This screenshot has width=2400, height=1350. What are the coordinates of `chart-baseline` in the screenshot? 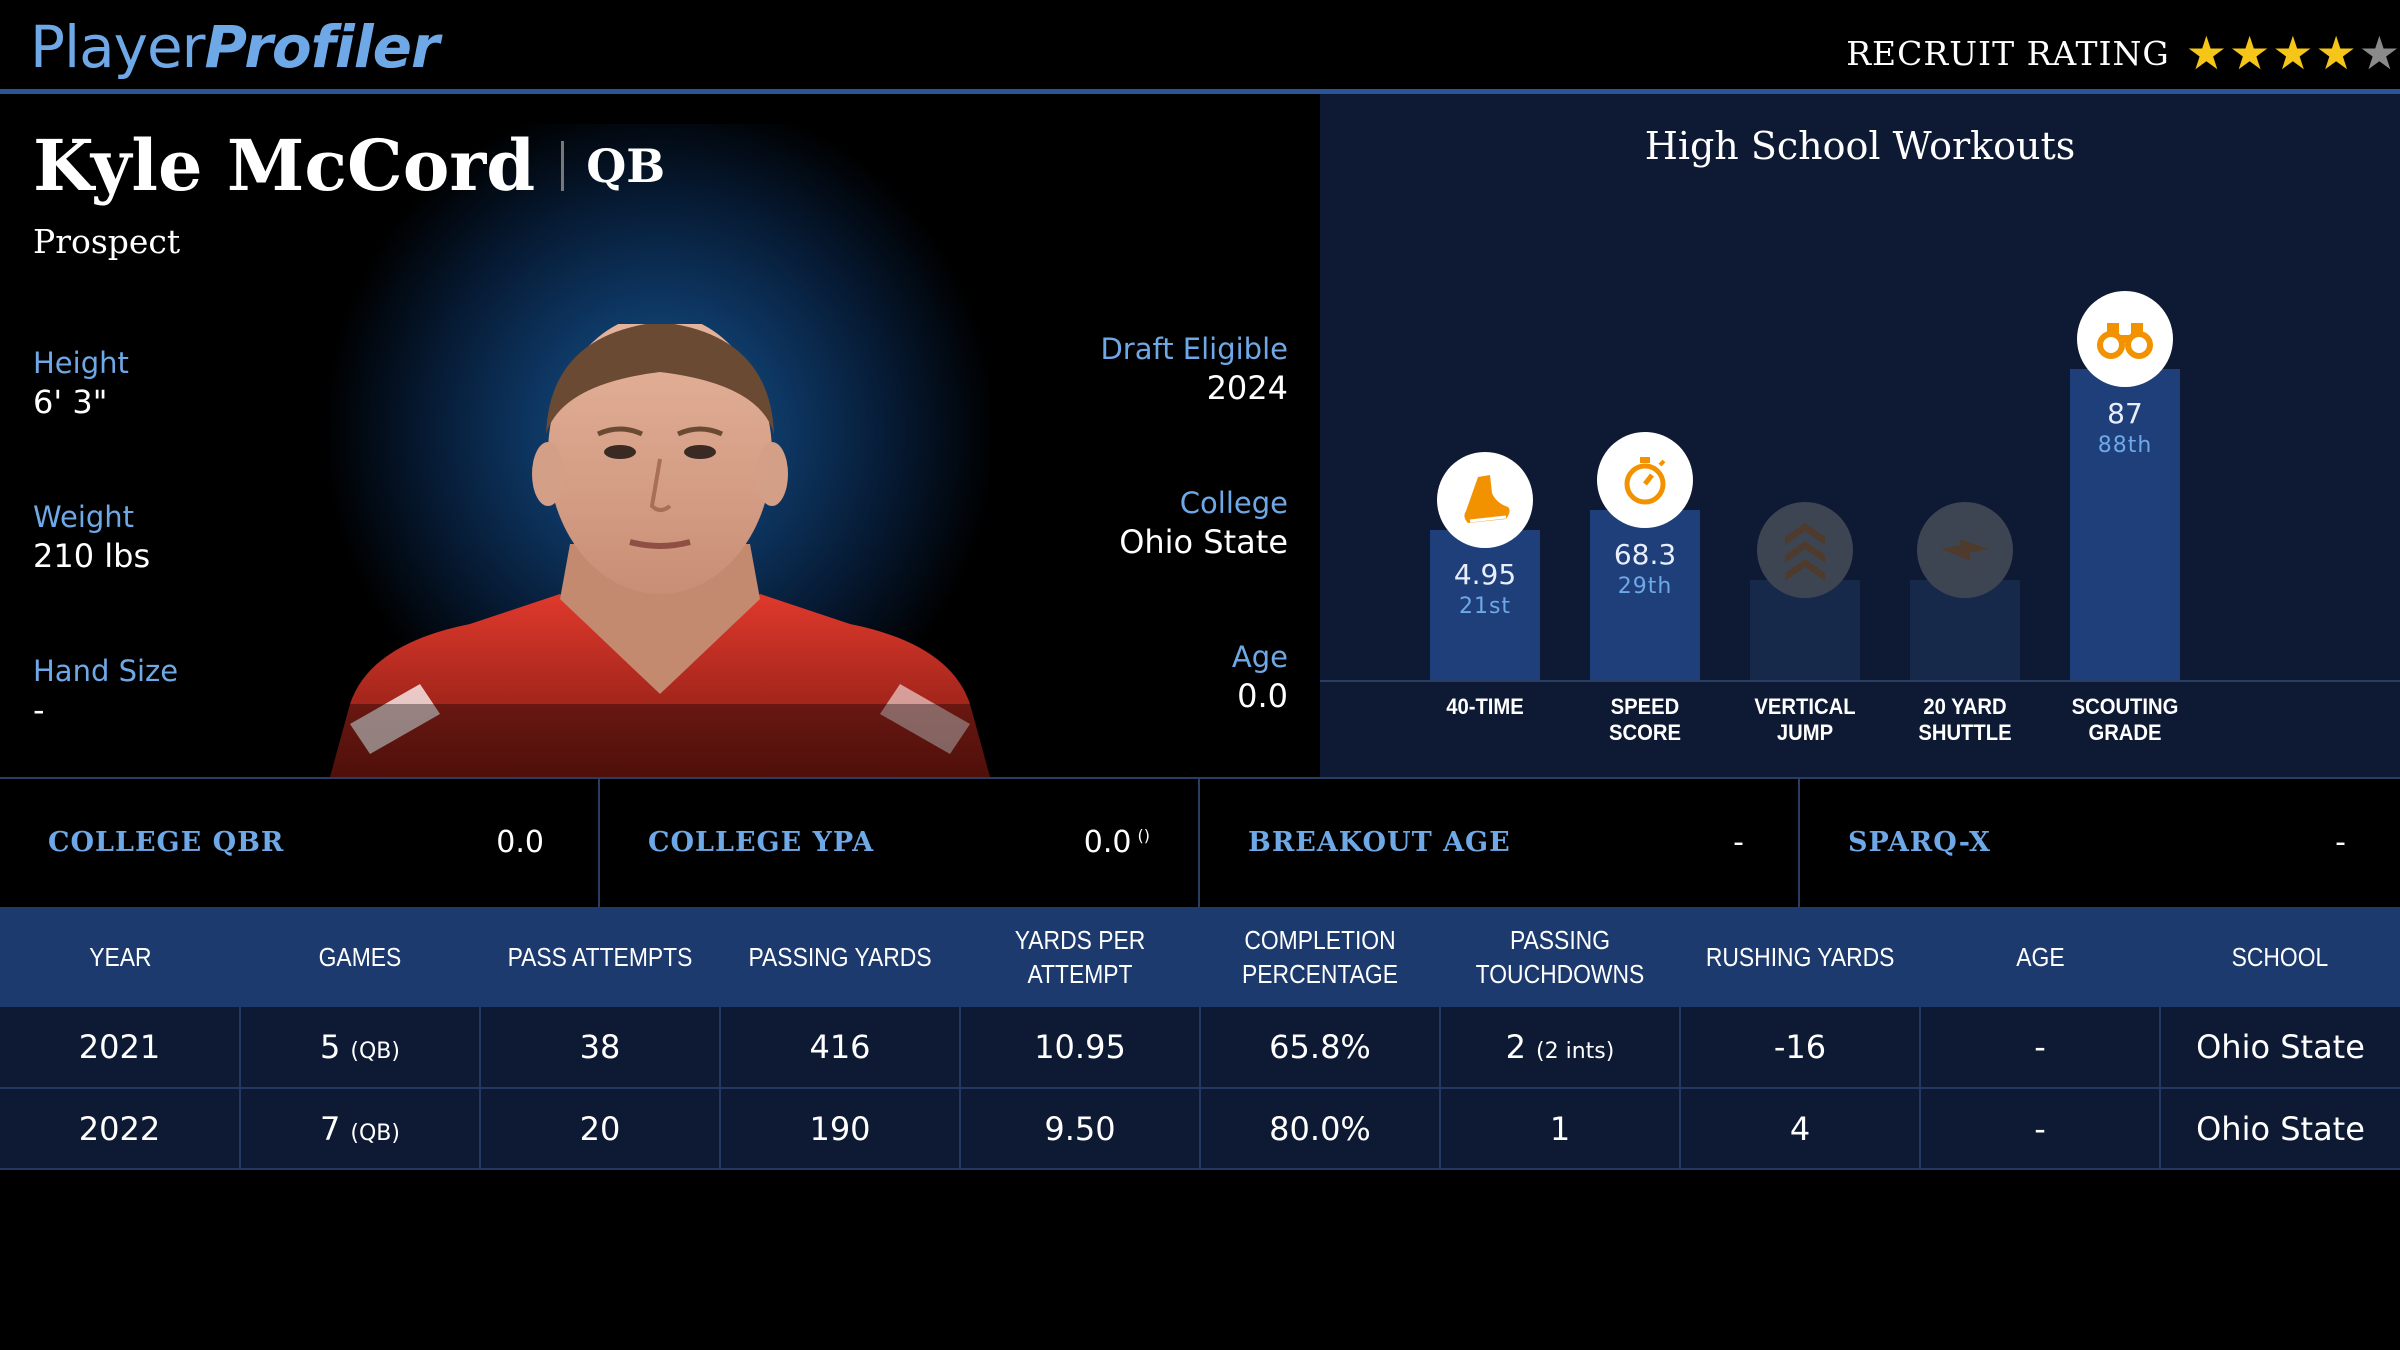 It's located at (1860, 681).